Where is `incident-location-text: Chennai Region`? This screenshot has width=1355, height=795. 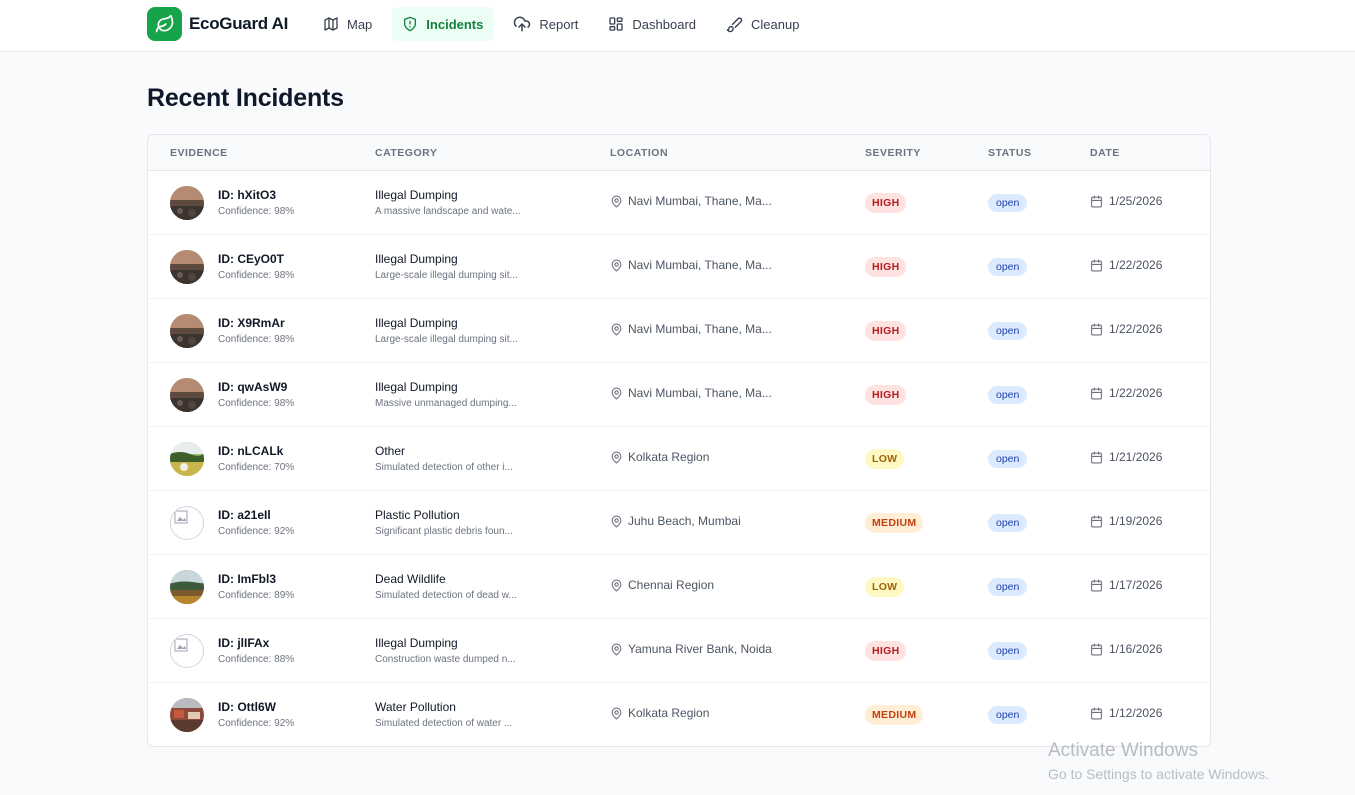
incident-location-text: Chennai Region is located at coordinates (671, 585).